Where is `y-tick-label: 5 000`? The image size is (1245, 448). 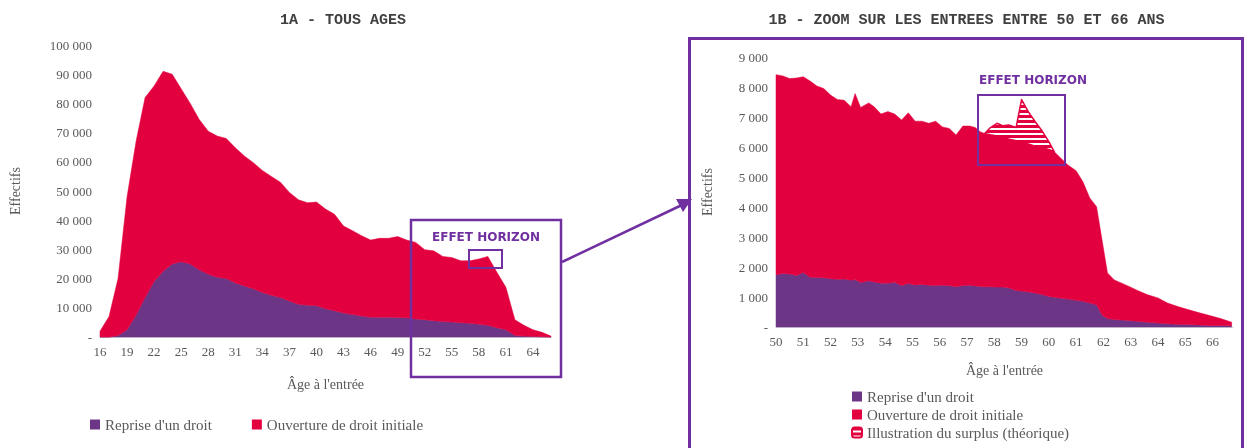
y-tick-label: 5 000 is located at coordinates (753, 177).